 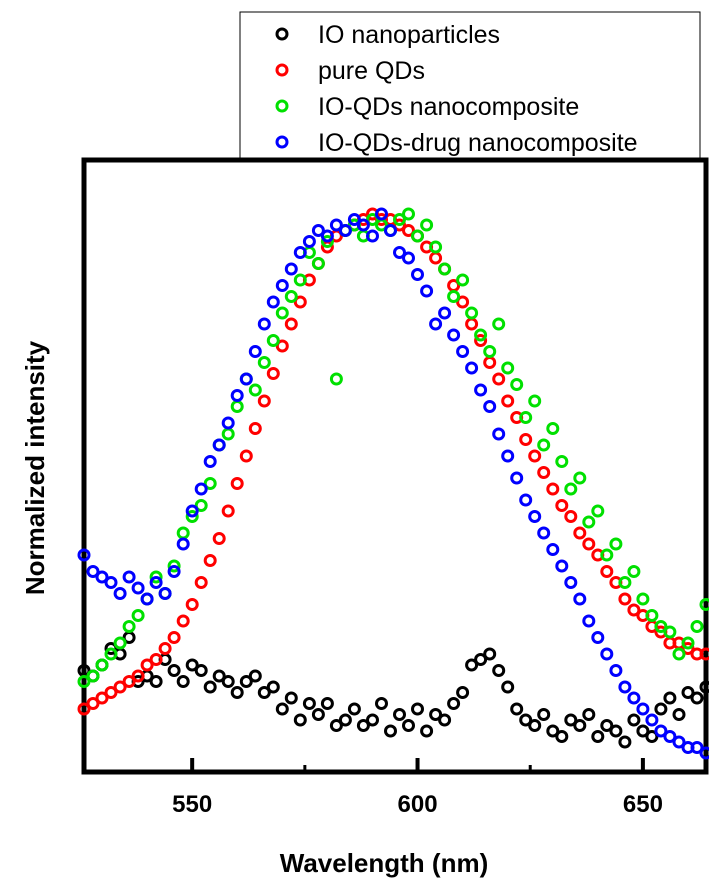 What do you see at coordinates (643, 804) in the screenshot?
I see `x-tick-label: 650` at bounding box center [643, 804].